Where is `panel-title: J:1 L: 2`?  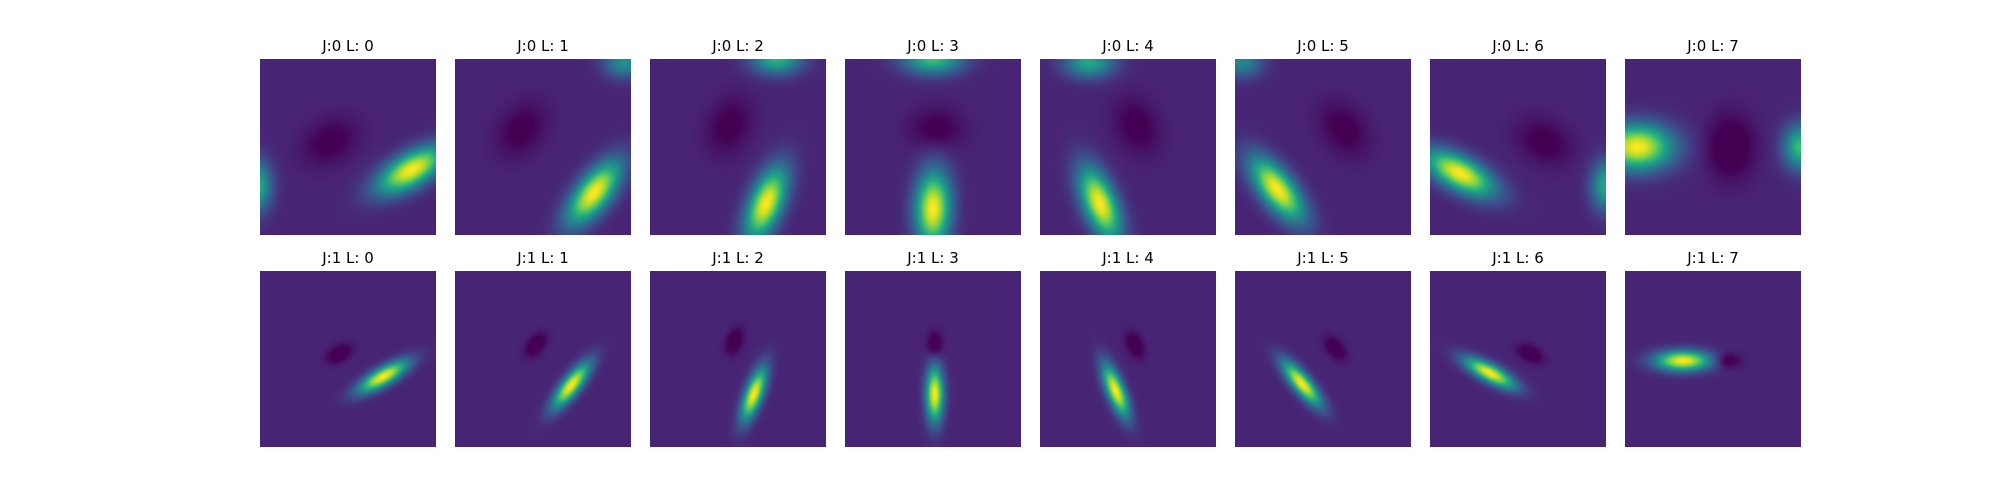 panel-title: J:1 L: 2 is located at coordinates (737, 258).